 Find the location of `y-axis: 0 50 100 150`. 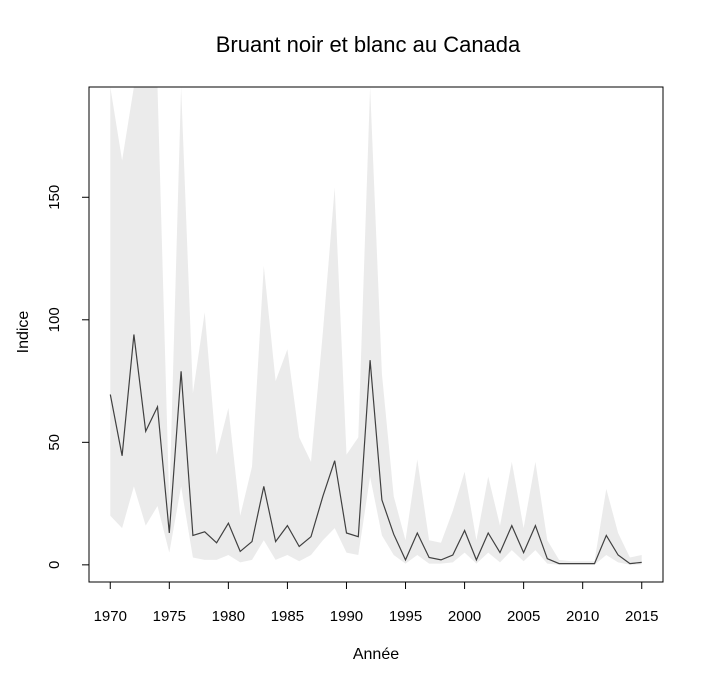

y-axis: 0 50 100 150 is located at coordinates (68, 377).